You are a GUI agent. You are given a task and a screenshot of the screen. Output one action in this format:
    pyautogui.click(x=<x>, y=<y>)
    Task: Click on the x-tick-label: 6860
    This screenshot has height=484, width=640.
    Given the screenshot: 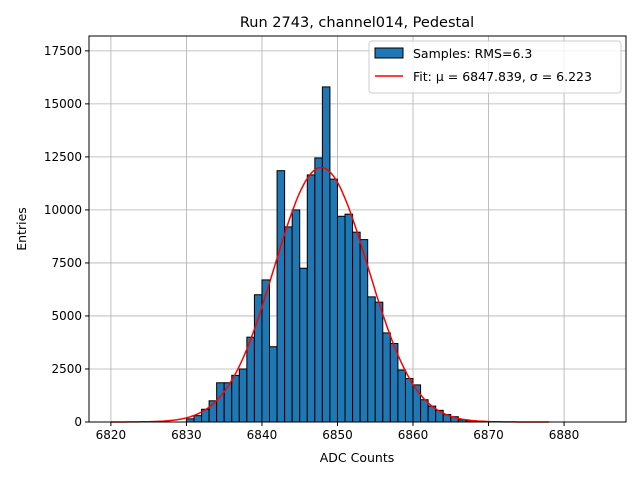 What is the action you would take?
    pyautogui.click(x=413, y=435)
    